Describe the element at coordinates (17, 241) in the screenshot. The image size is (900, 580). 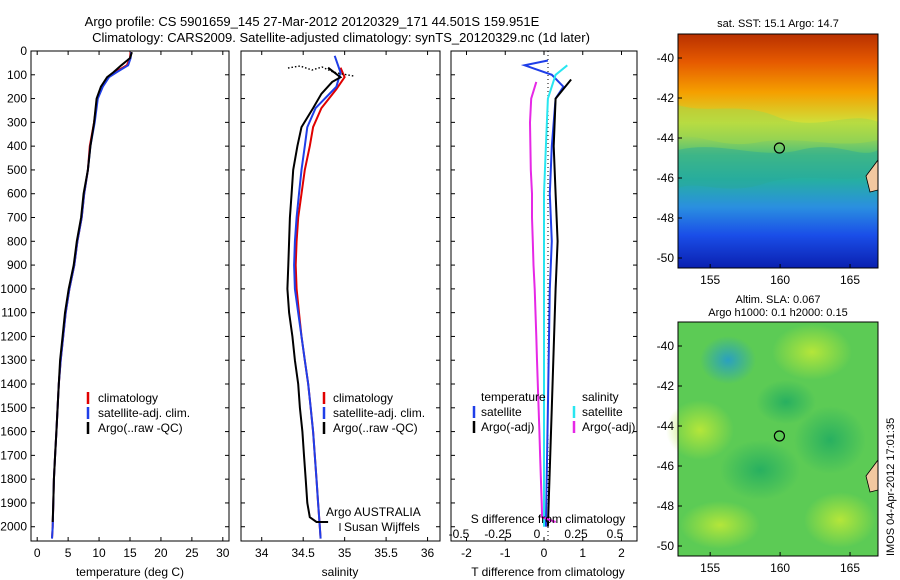
I see `depth-tick-label: 800` at that location.